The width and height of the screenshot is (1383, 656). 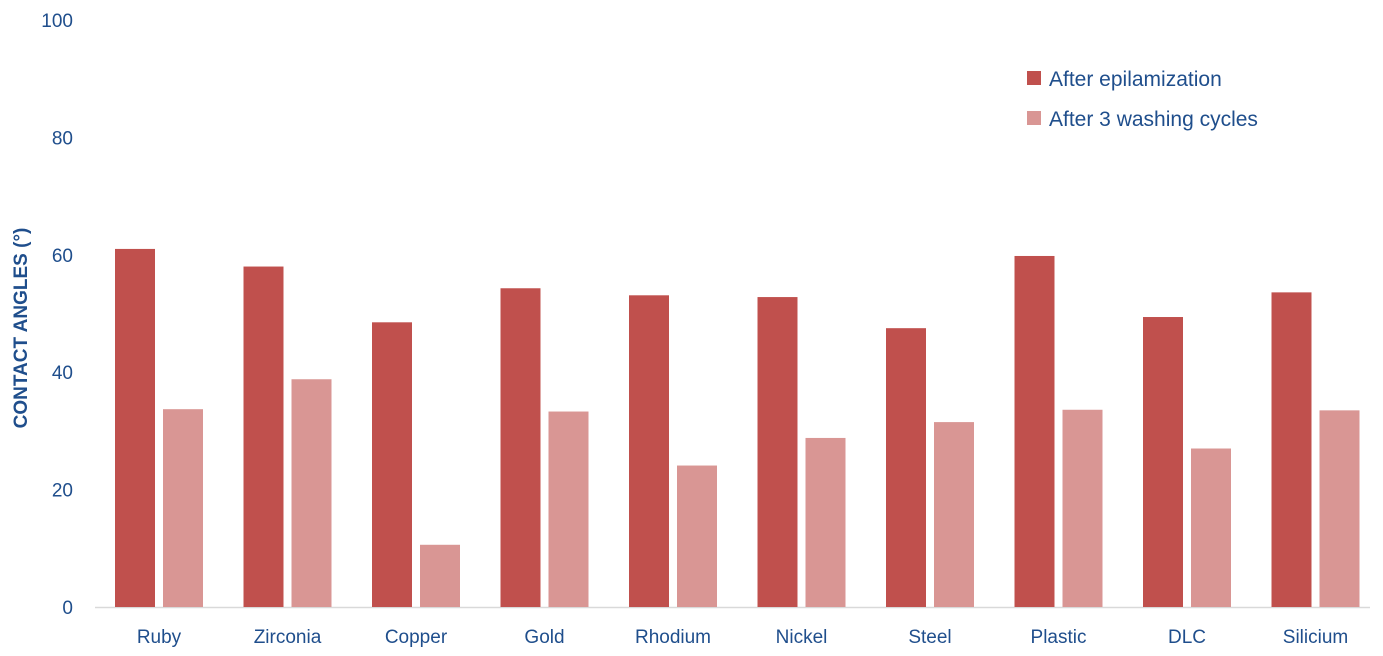 I want to click on x-tick-label: Zirconia, so click(x=288, y=637).